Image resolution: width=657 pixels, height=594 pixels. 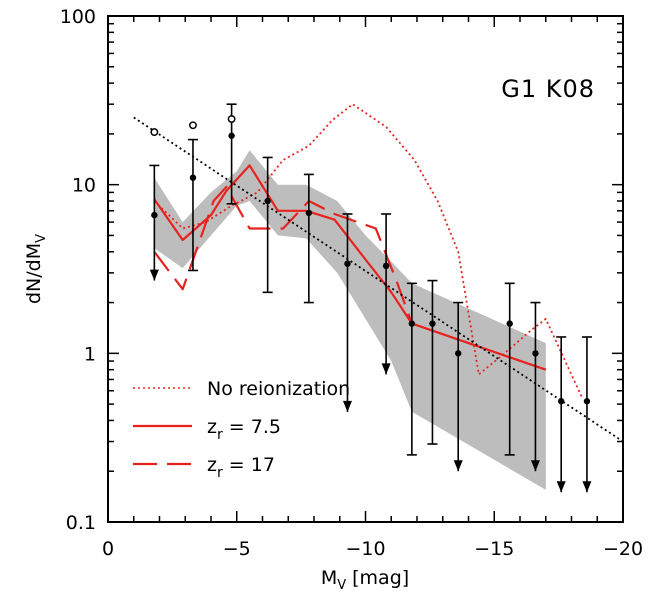 What do you see at coordinates (78, 17) in the screenshot?
I see `y-tick-label-3: 100` at bounding box center [78, 17].